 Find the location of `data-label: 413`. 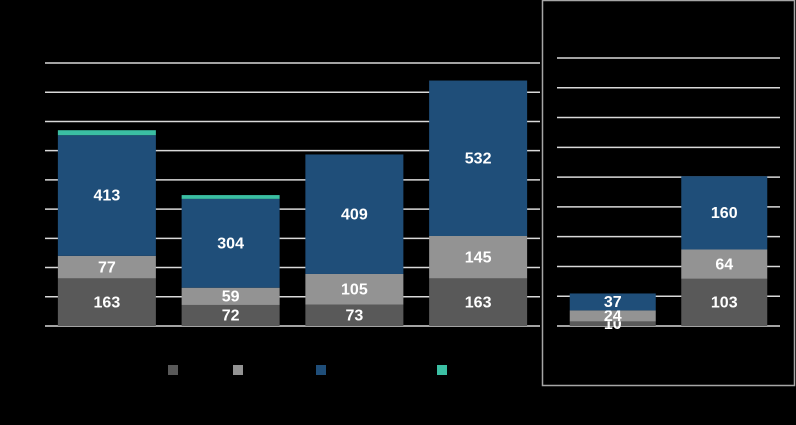

data-label: 413 is located at coordinates (107, 196).